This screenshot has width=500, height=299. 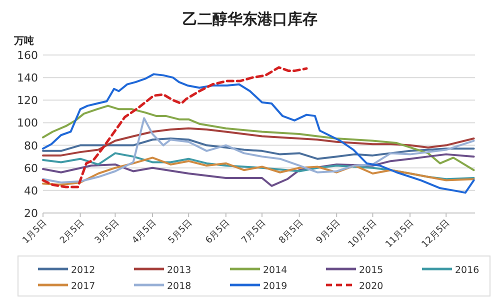 I want to click on legend-label: 2013, so click(x=179, y=270).